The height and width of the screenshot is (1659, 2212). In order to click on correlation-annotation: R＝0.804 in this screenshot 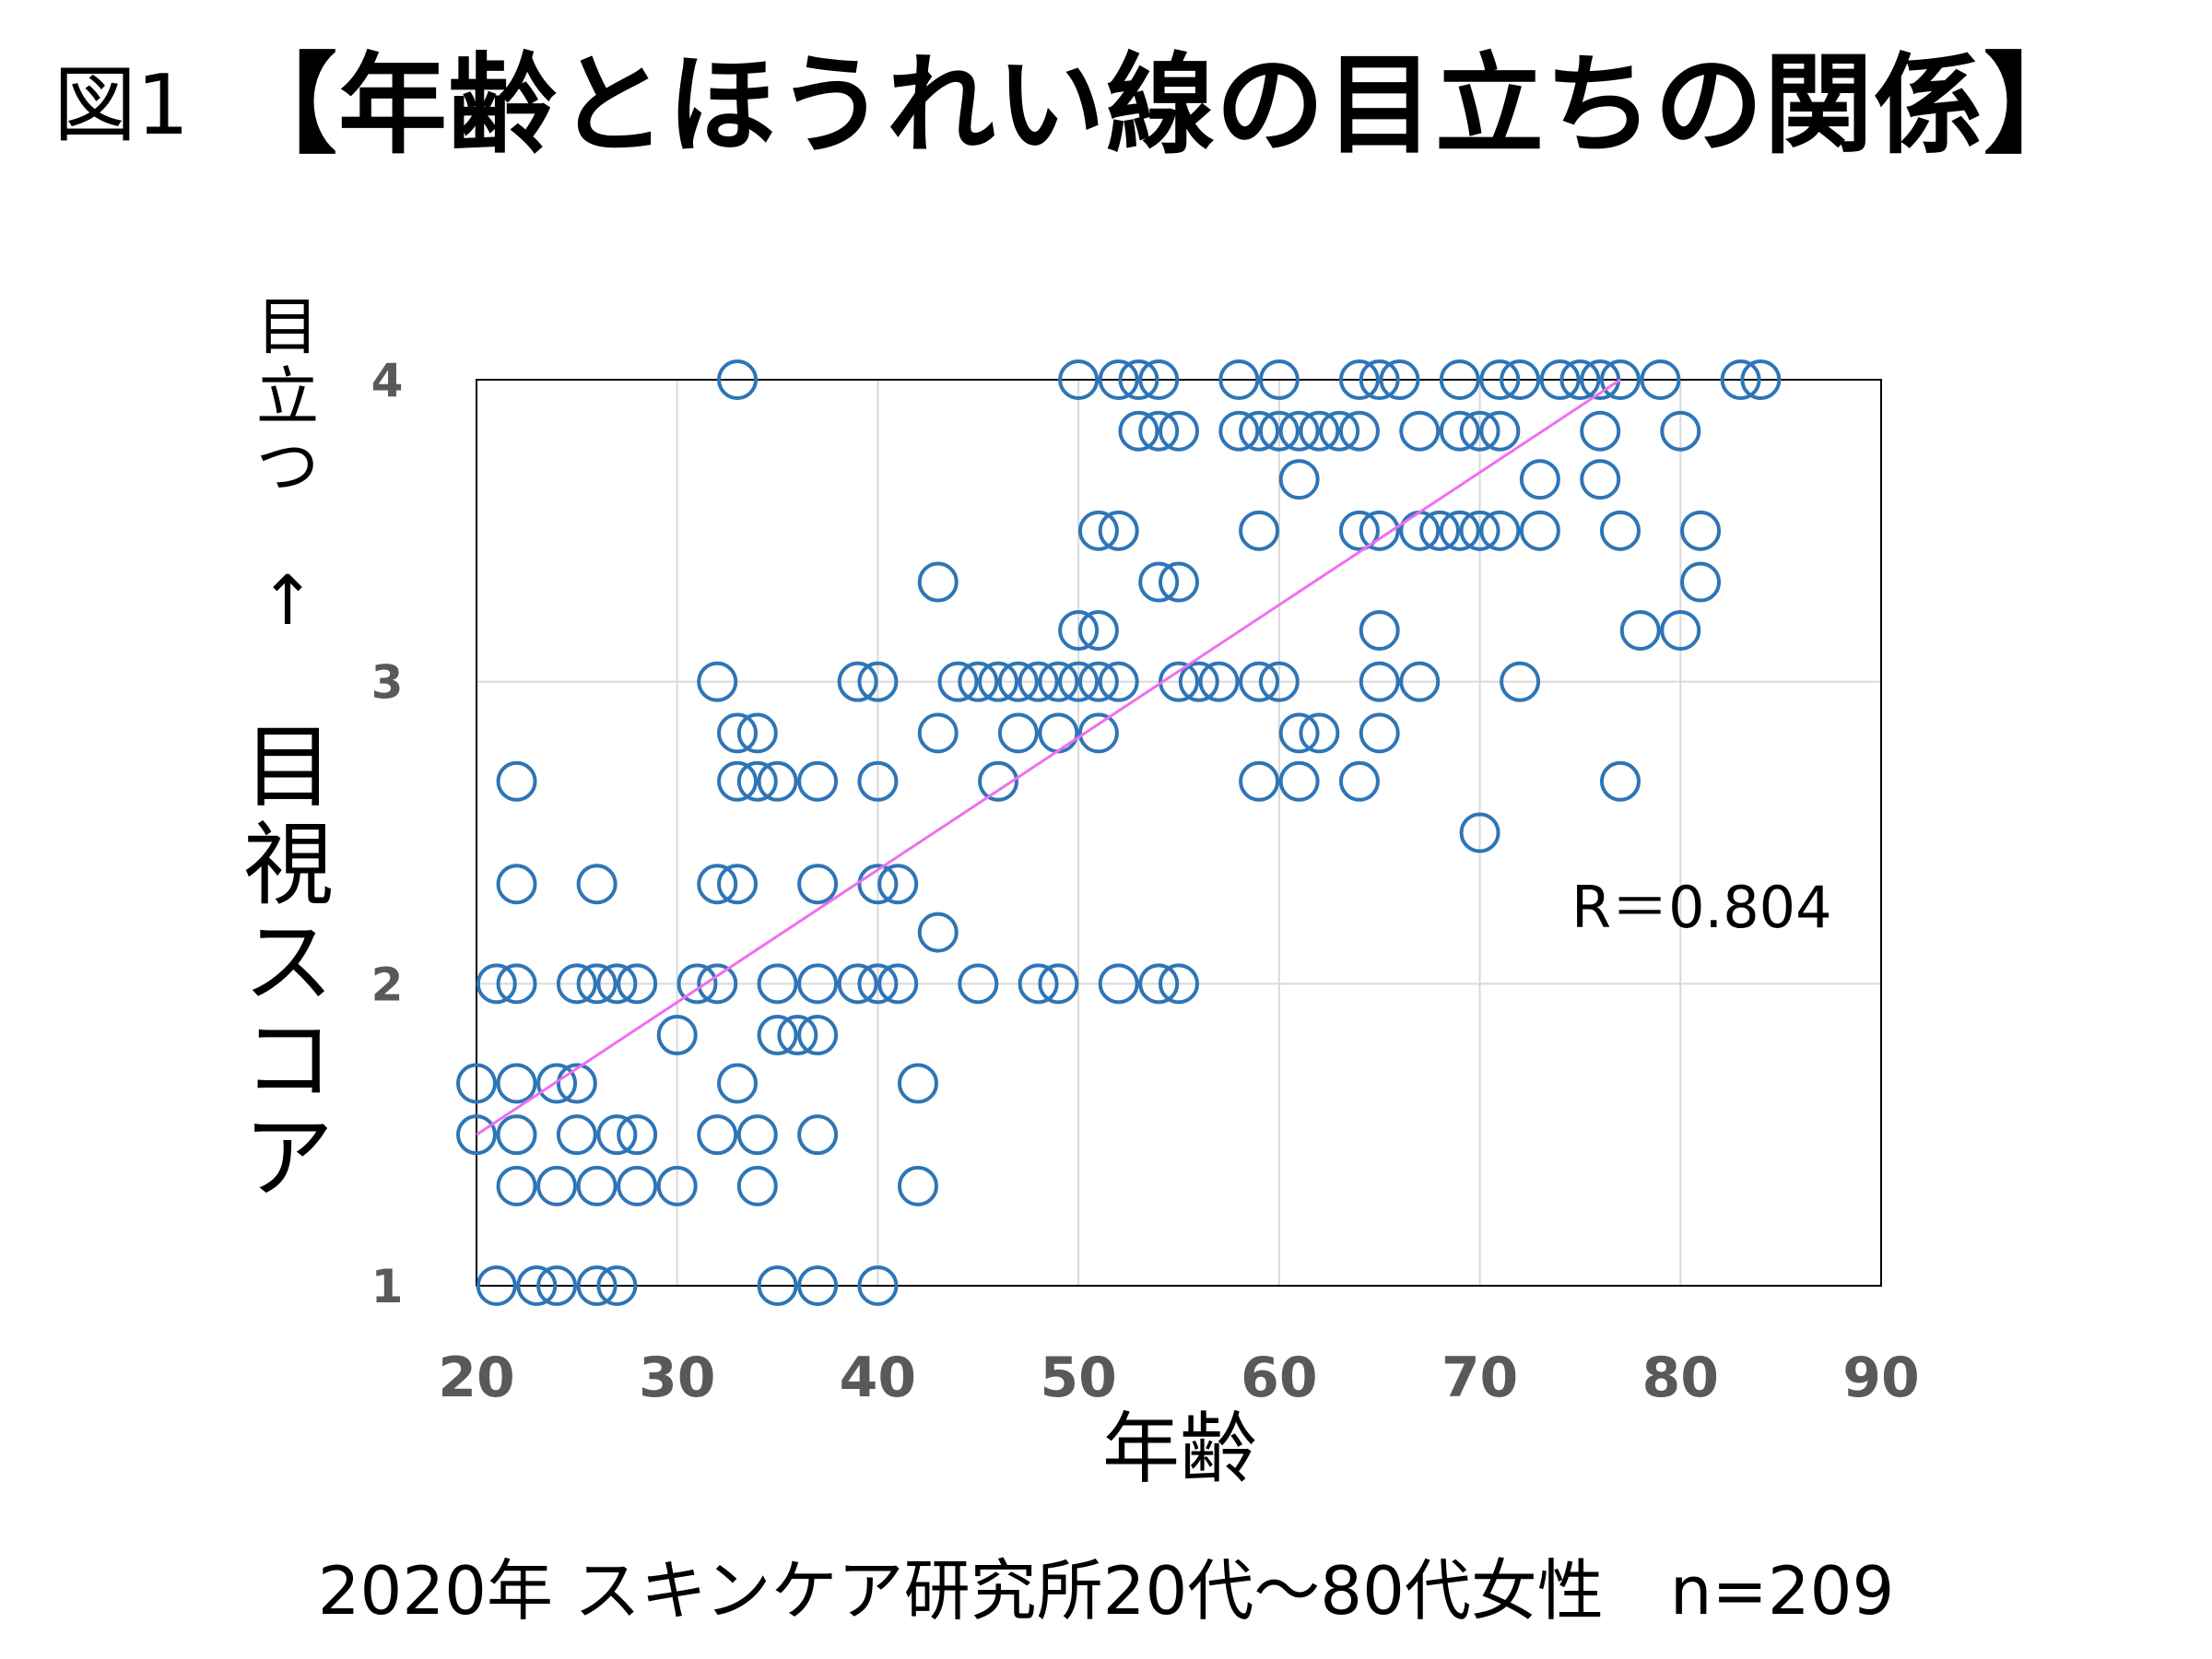, I will do `click(1701, 907)`.